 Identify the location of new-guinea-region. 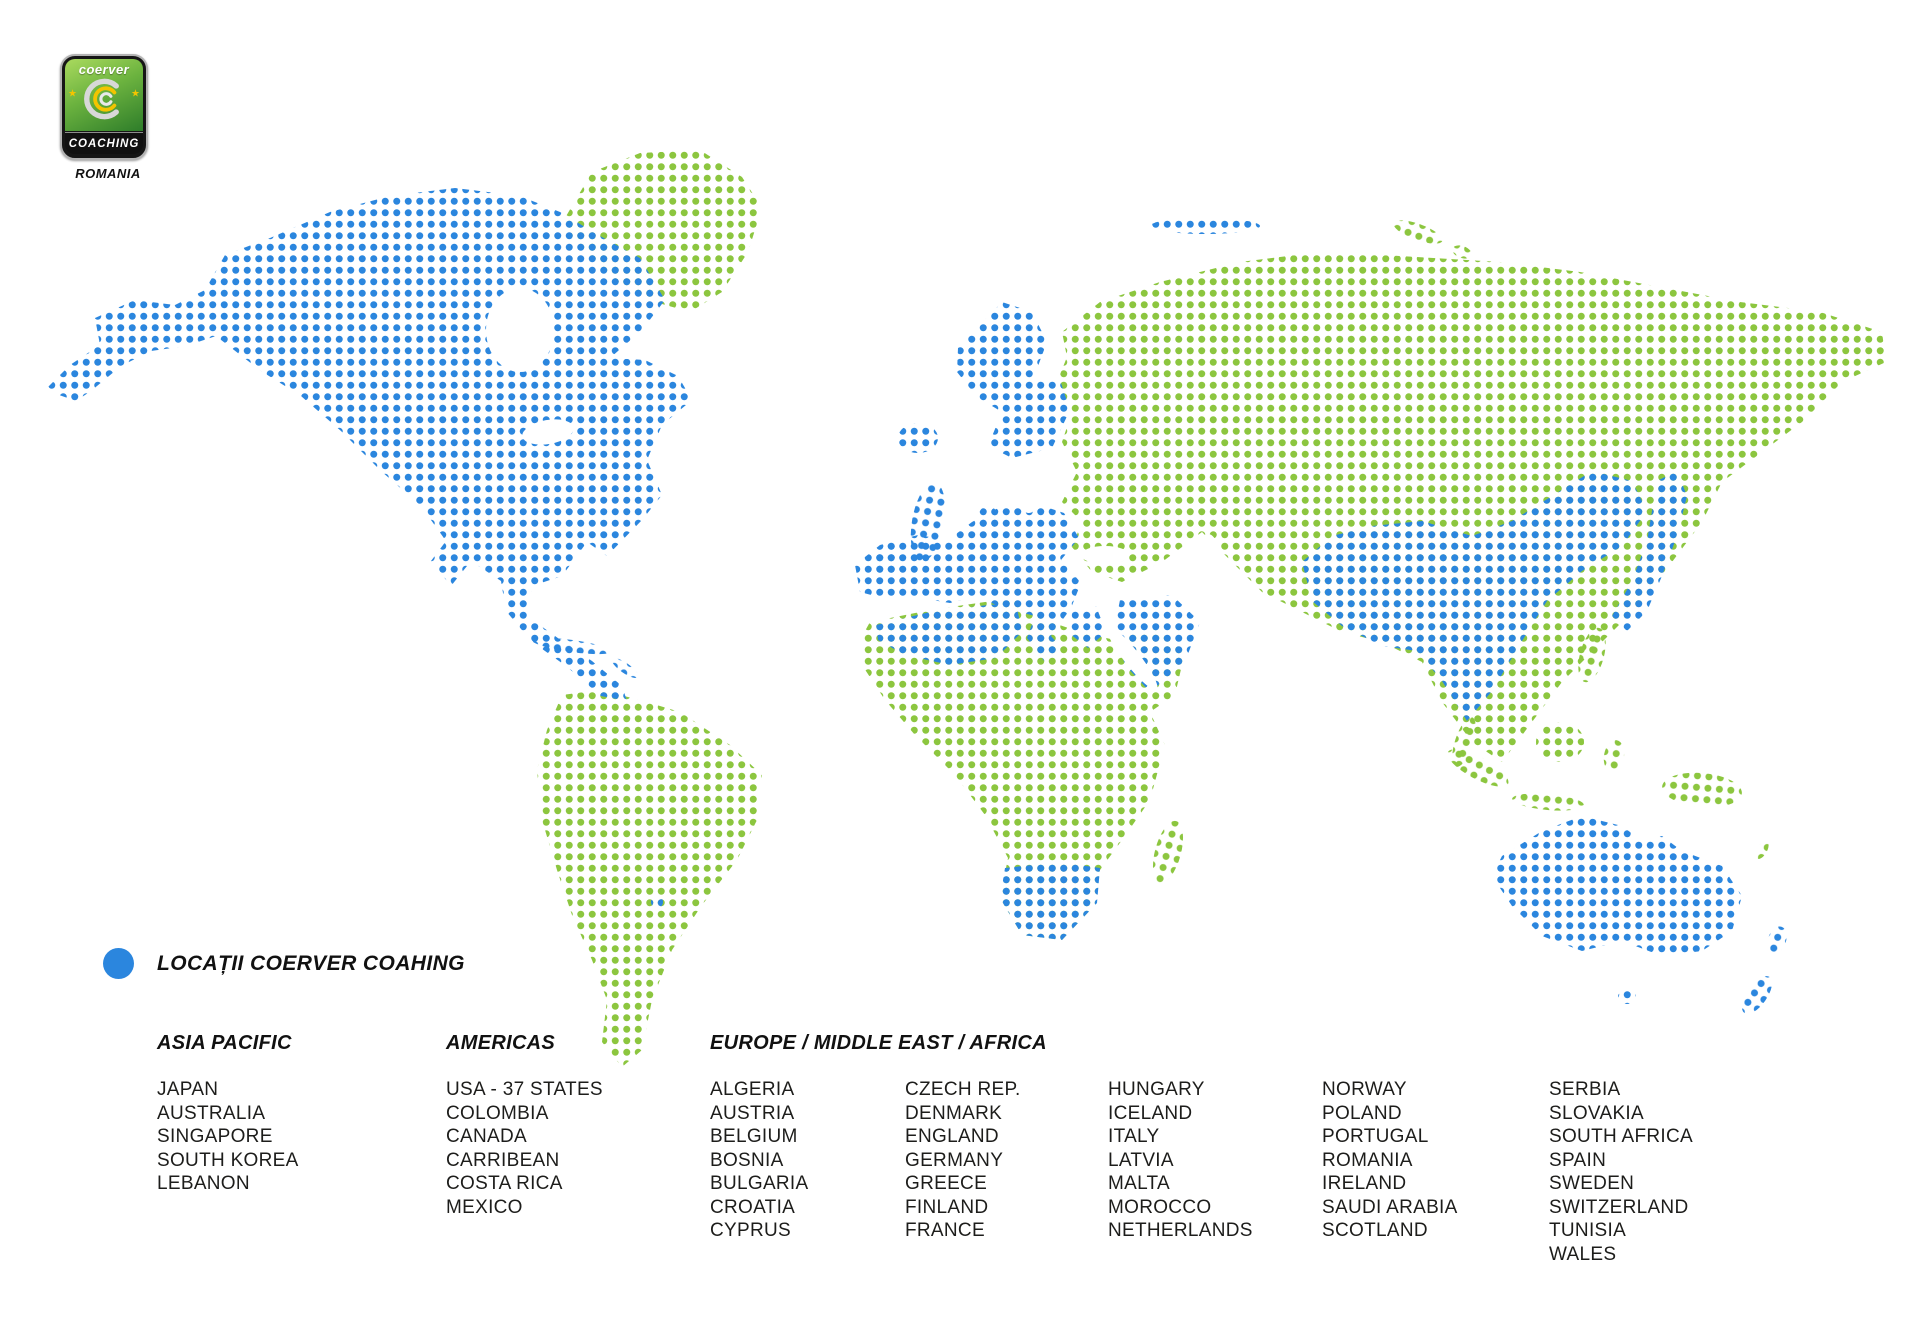
(1702, 790).